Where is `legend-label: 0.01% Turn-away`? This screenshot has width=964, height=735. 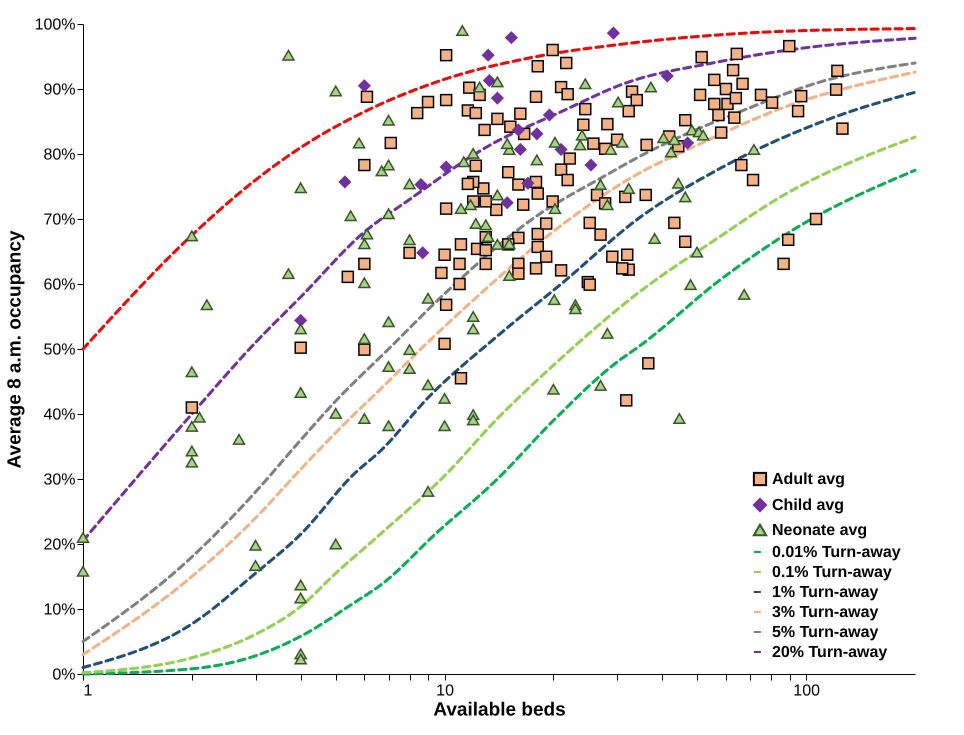 legend-label: 0.01% Turn-away is located at coordinates (836, 552).